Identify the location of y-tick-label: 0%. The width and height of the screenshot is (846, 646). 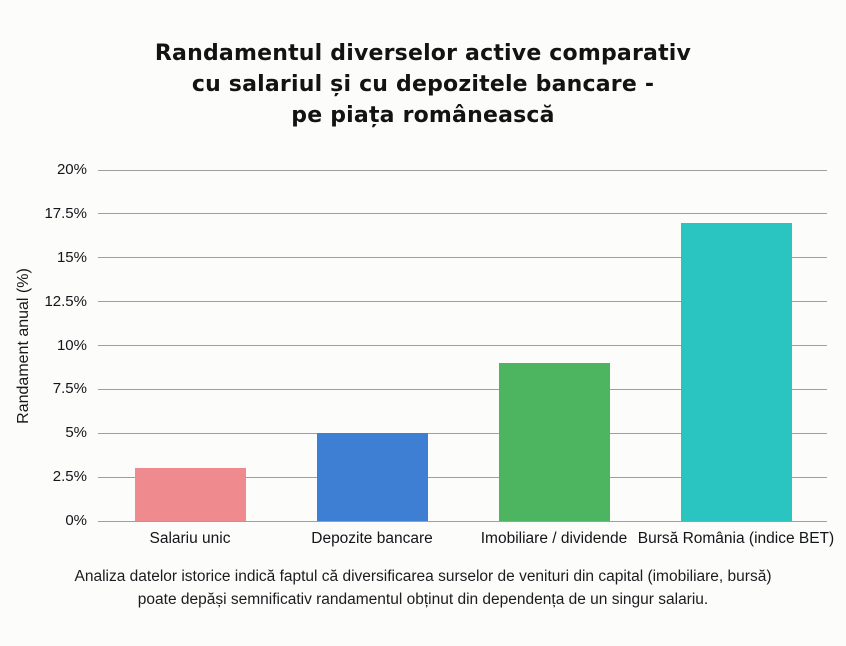
(76, 520).